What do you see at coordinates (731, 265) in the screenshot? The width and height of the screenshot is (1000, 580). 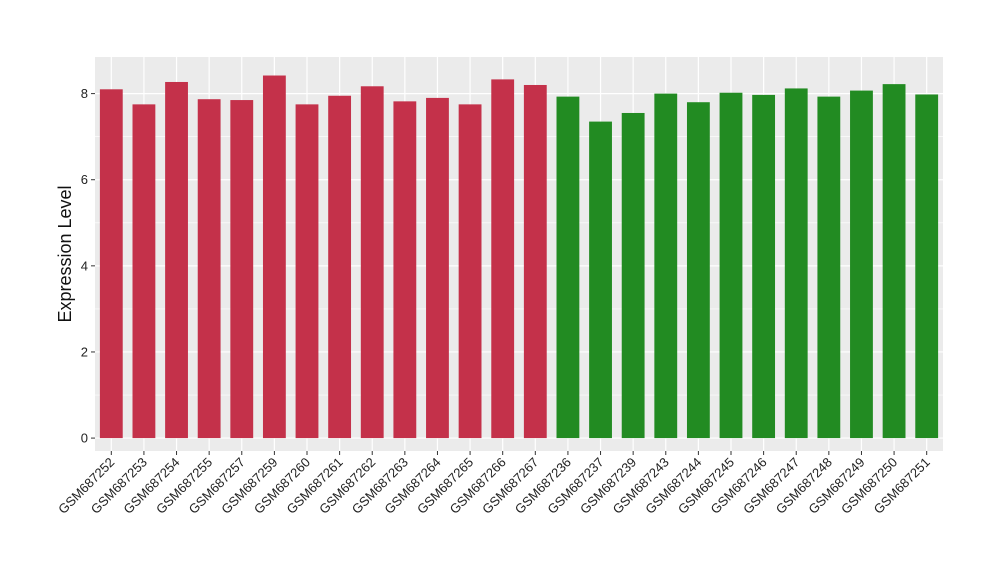 I see `bar-GSM687245` at bounding box center [731, 265].